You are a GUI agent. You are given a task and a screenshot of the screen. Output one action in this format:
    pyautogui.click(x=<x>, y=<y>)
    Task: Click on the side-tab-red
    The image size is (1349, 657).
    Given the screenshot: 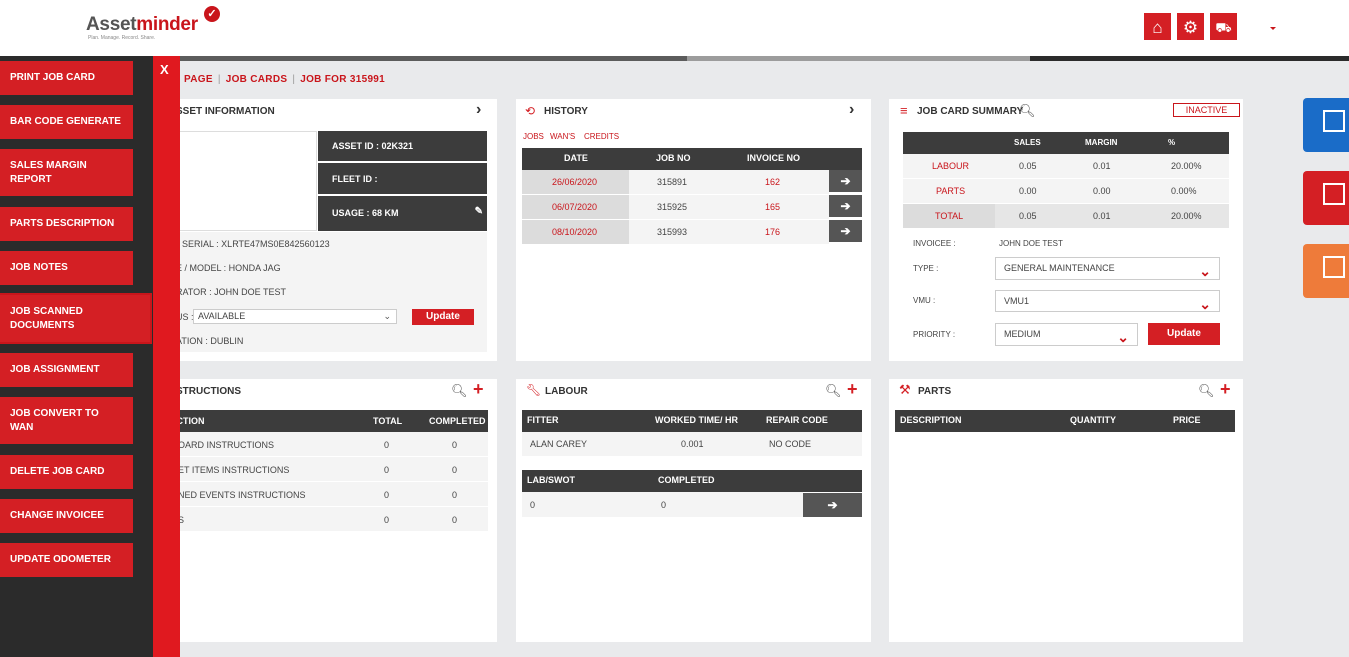 What is the action you would take?
    pyautogui.click(x=1326, y=198)
    